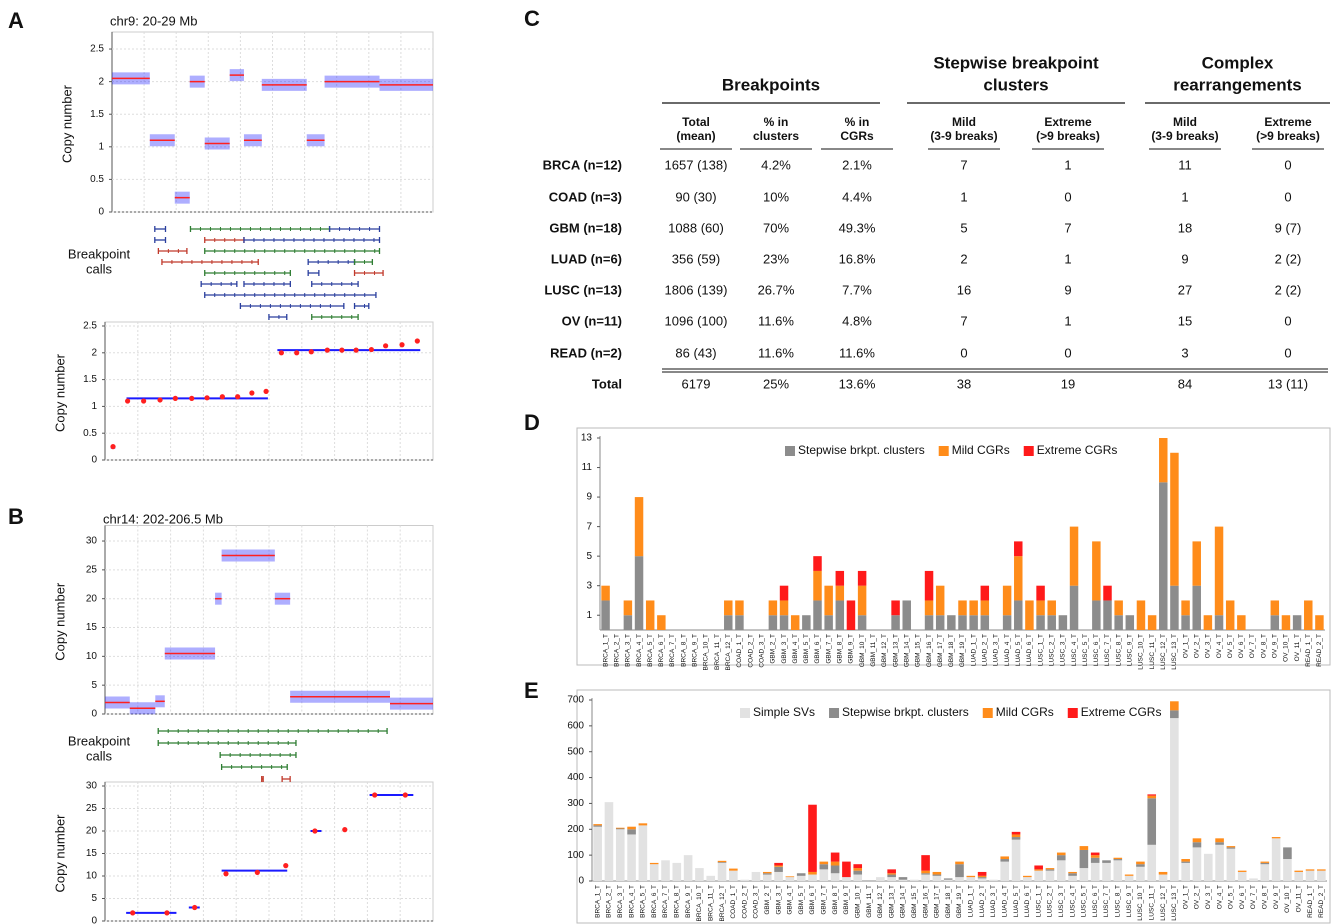  I want to click on group-header: Stepwise breakpoint, so click(1016, 62).